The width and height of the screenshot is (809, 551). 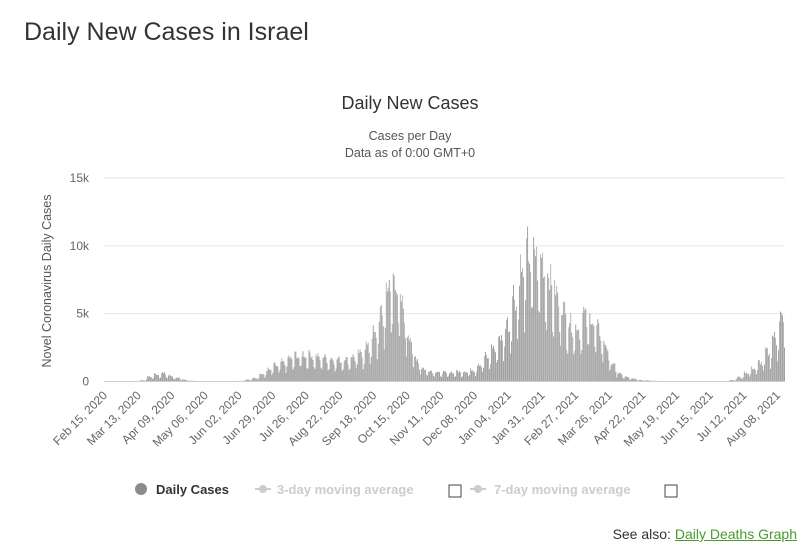 I want to click on legend-marker-daily-cases, so click(x=141, y=489).